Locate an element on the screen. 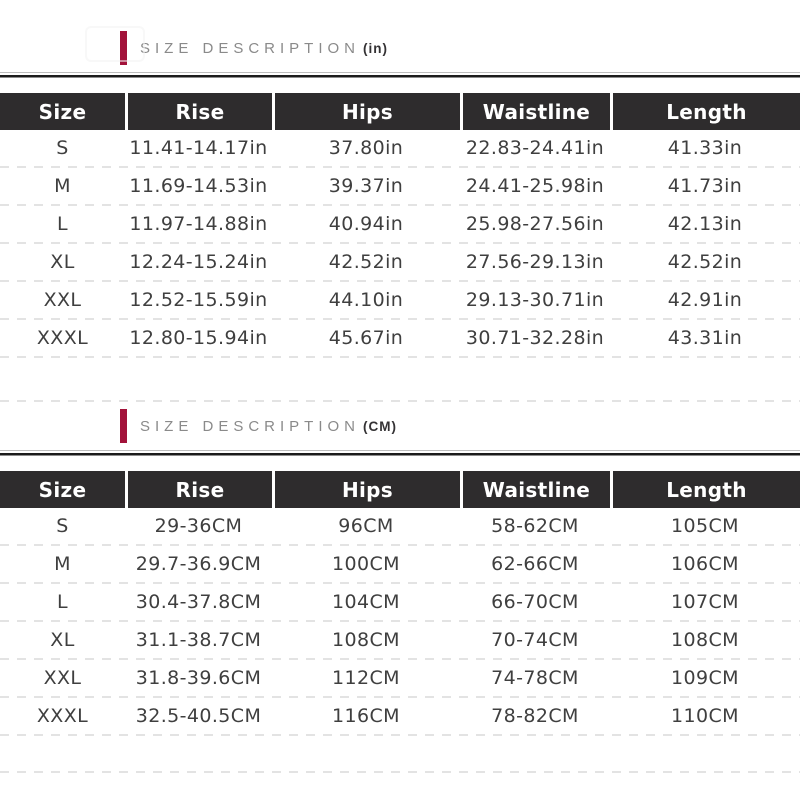  value-cell: 106CM is located at coordinates (705, 564).